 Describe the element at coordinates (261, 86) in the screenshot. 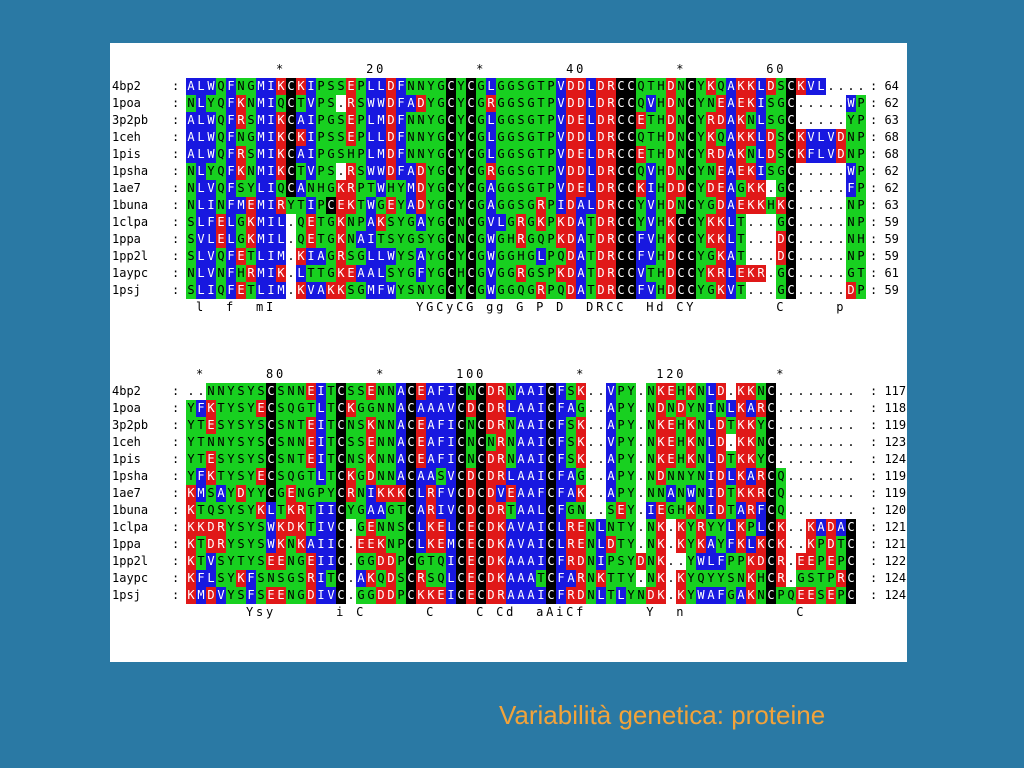

I see `residue: M` at that location.